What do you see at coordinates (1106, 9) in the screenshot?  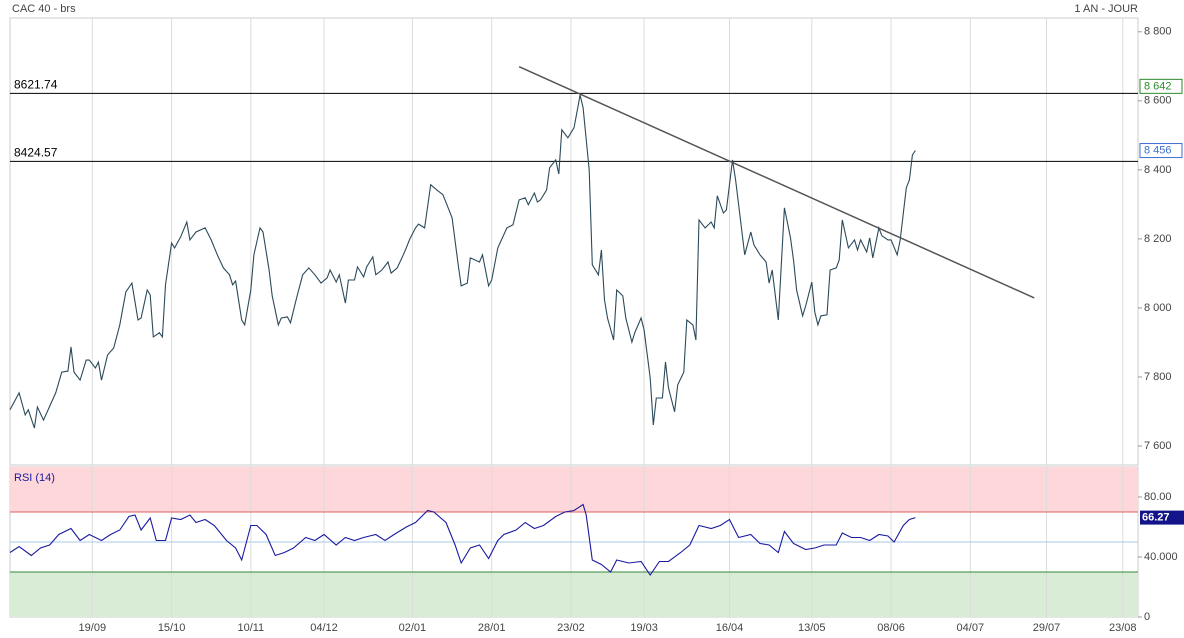 I see `period: 1 AN - JOUR` at bounding box center [1106, 9].